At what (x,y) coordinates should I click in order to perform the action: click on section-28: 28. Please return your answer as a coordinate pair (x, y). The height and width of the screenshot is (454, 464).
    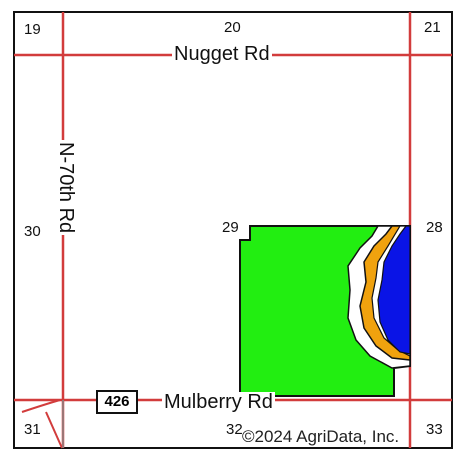
    Looking at the image, I should click on (434, 227).